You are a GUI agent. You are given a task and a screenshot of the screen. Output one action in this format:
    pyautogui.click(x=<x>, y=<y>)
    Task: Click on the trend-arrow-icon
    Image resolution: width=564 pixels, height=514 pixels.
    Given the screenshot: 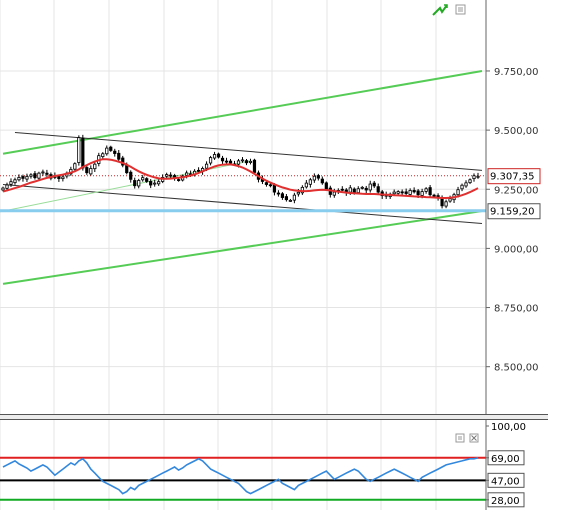 What is the action you would take?
    pyautogui.click(x=440, y=10)
    